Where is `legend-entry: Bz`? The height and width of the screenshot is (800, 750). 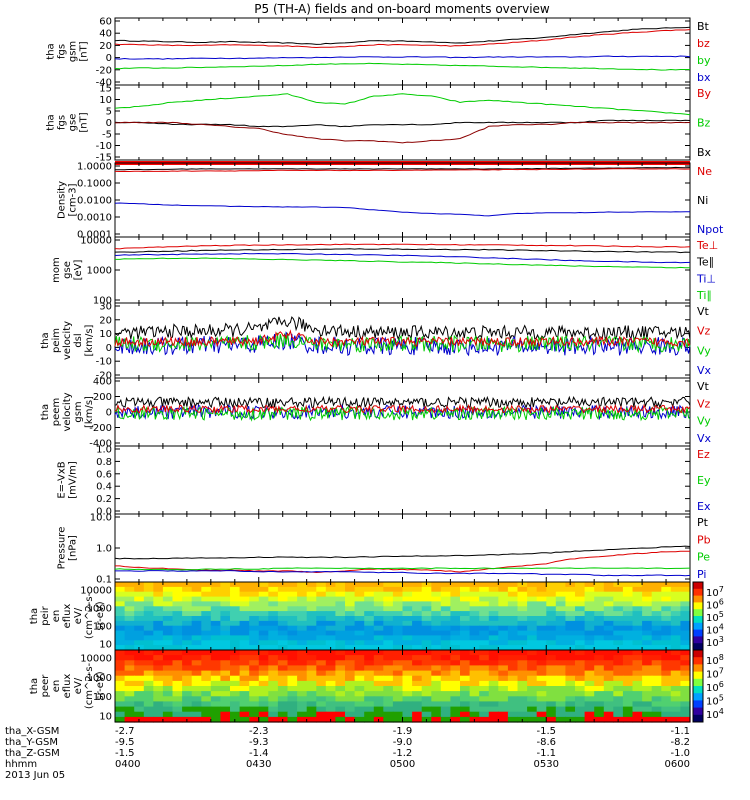
legend-entry: Bz is located at coordinates (704, 123).